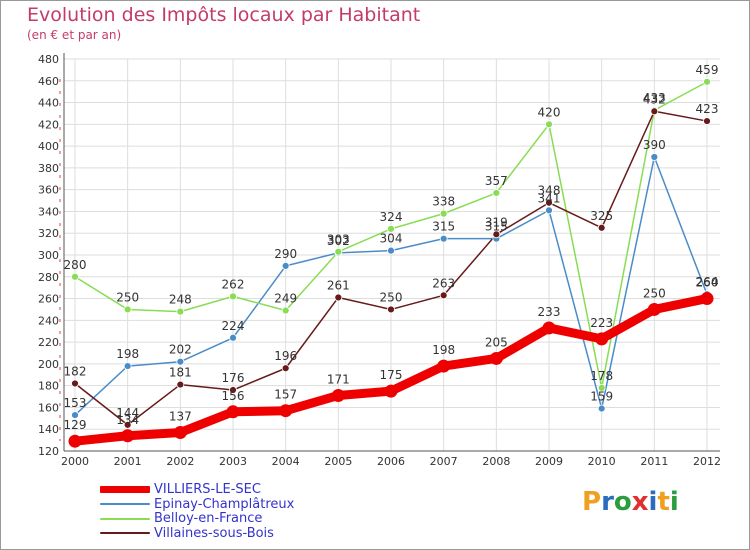  Describe the element at coordinates (48, 299) in the screenshot. I see `y-tick-label: 260` at that location.